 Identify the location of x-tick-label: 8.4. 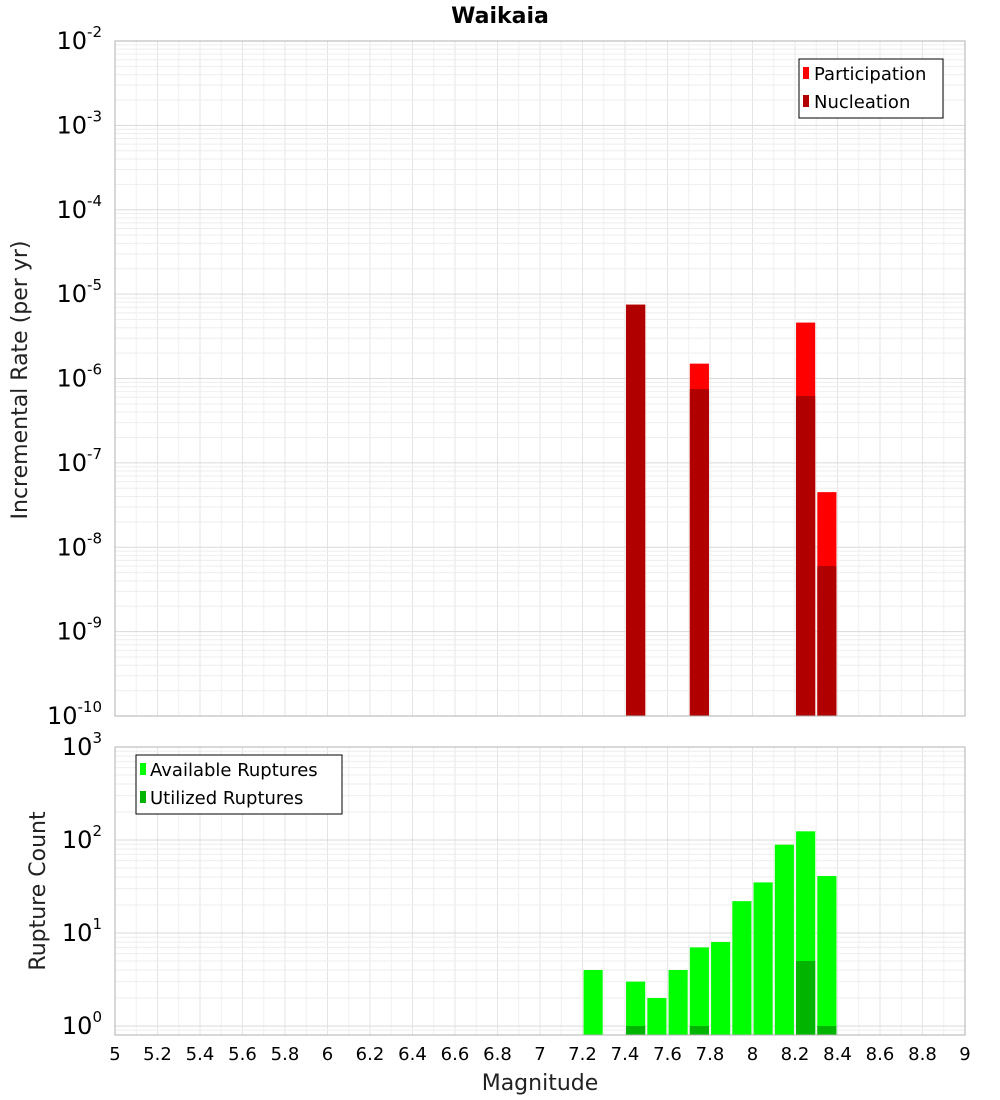
(837, 1054).